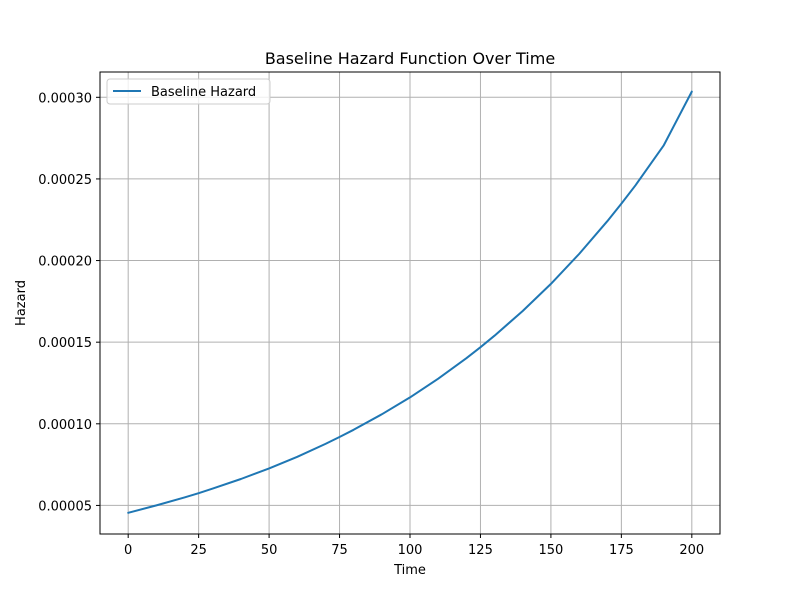  Describe the element at coordinates (339, 550) in the screenshot. I see `x-tick-label: 75` at that location.